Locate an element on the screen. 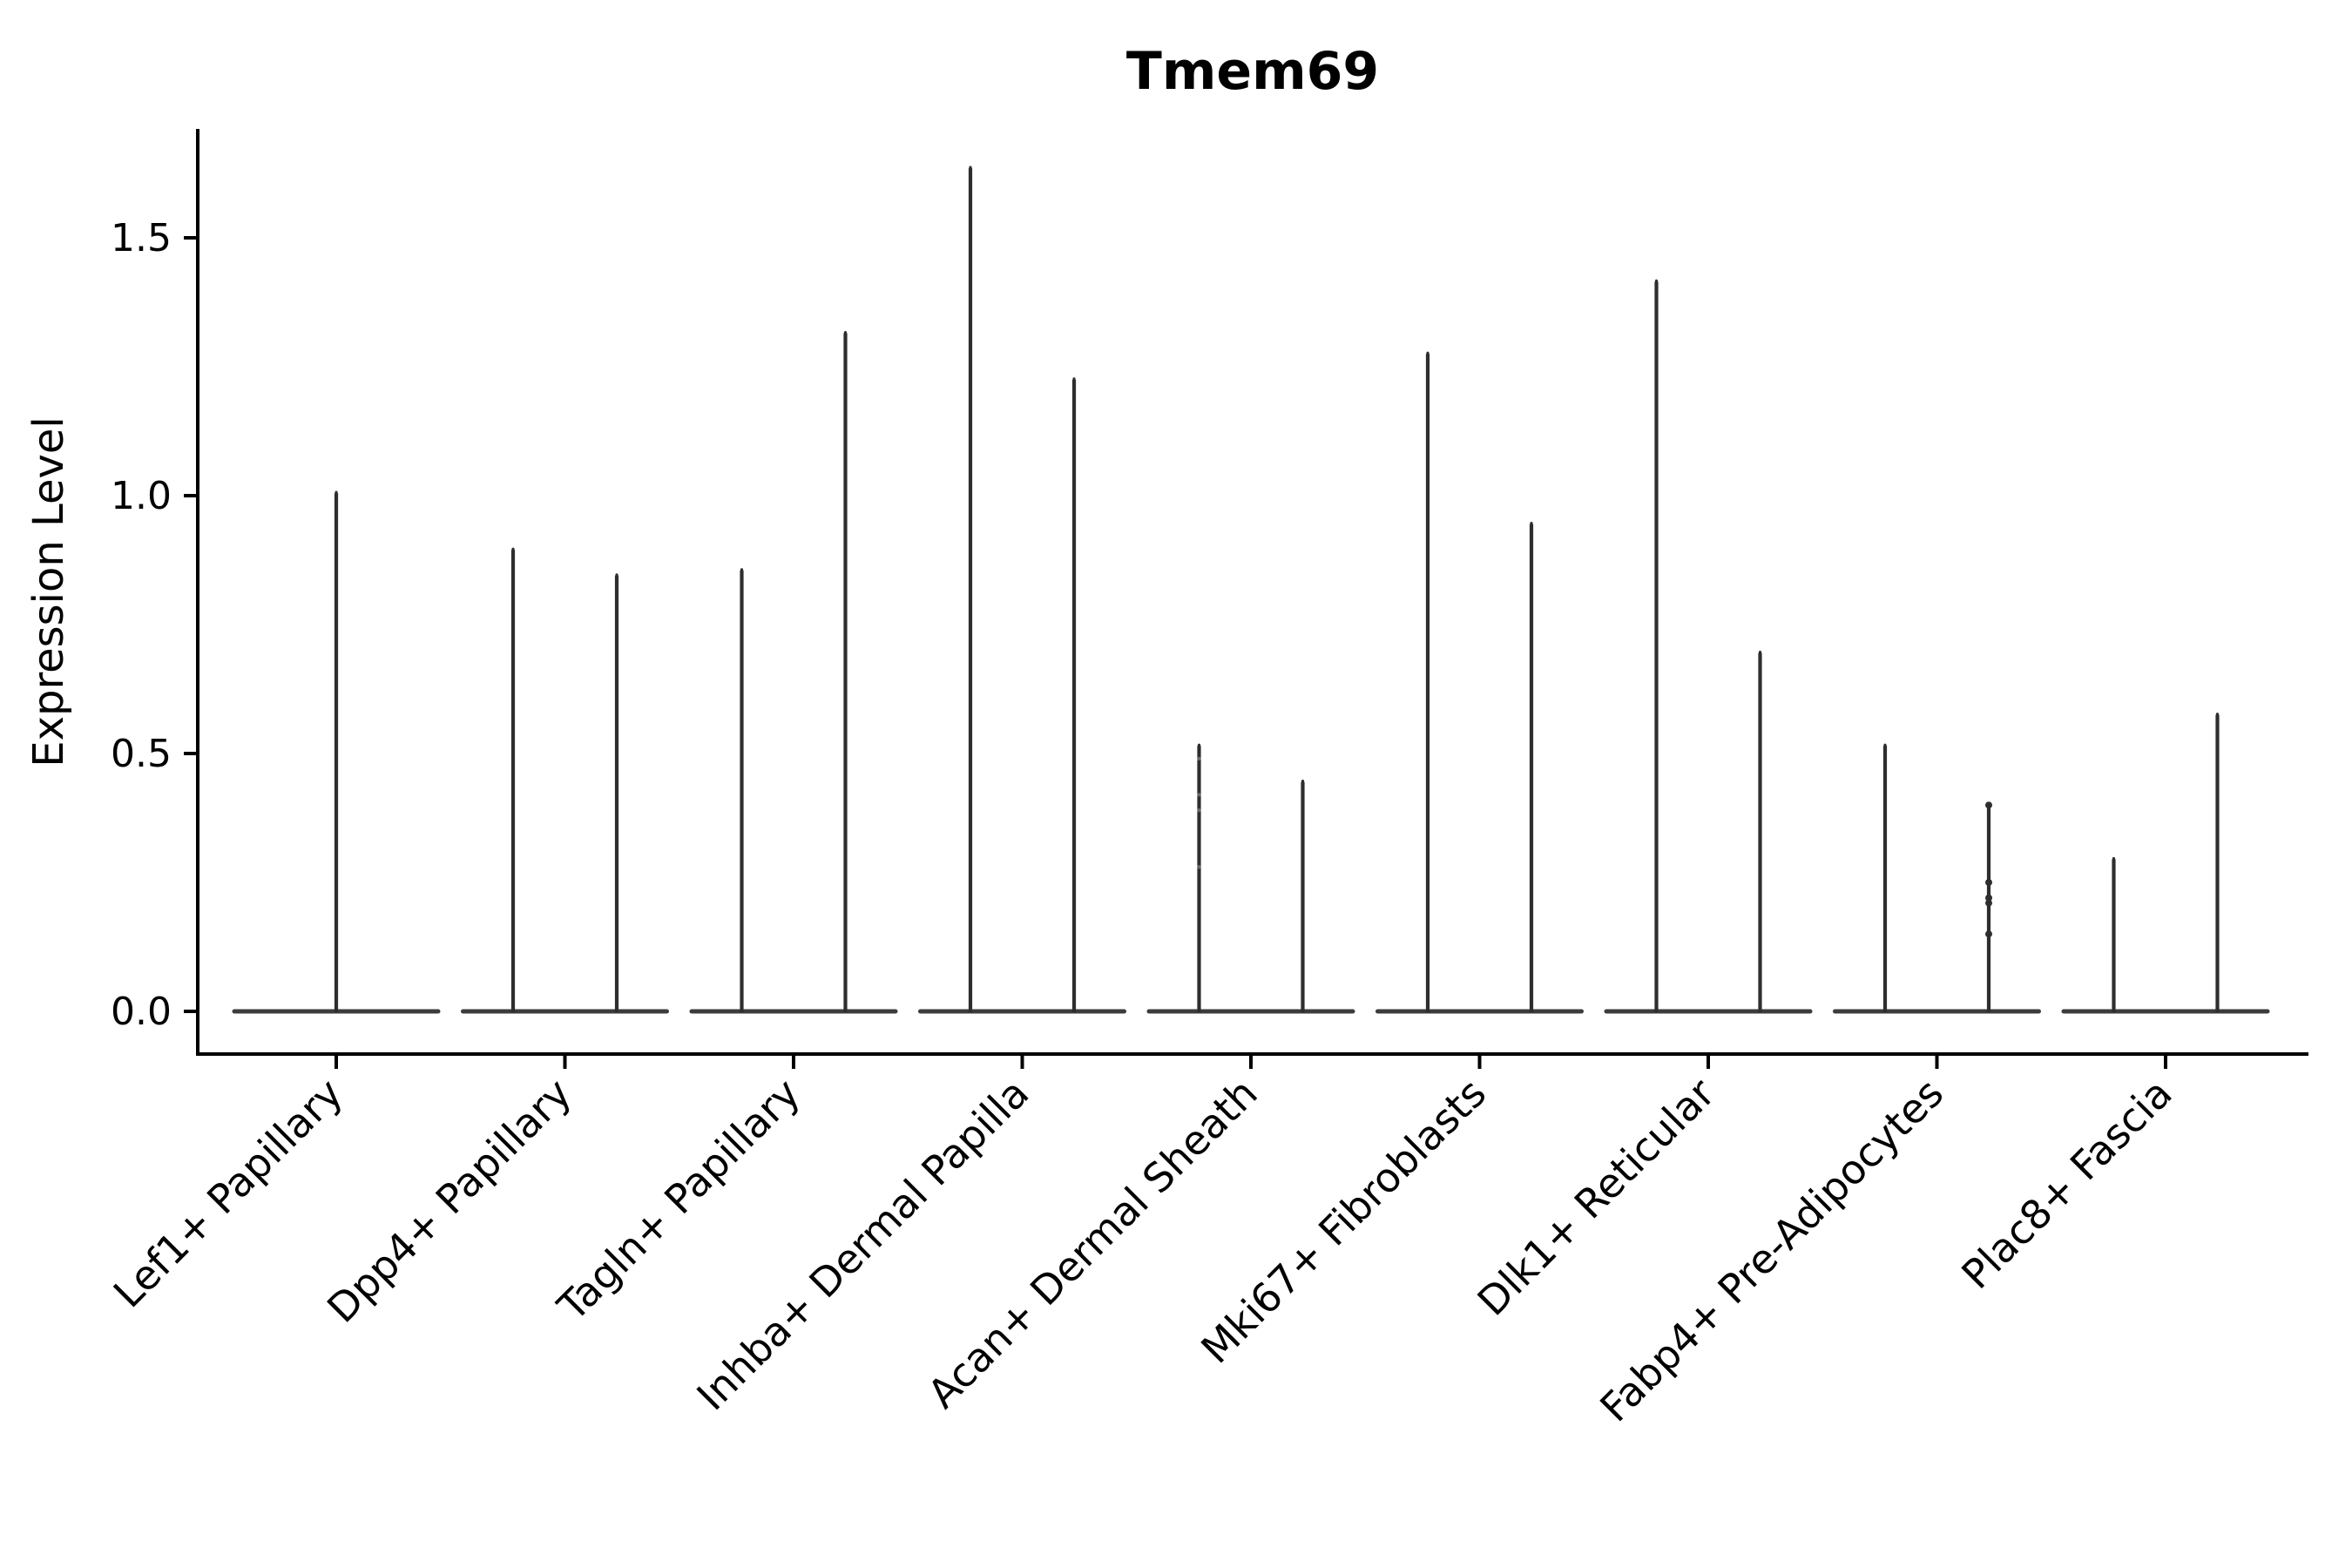 The height and width of the screenshot is (1568, 2352). y-tick-label: 0.5 is located at coordinates (141, 754).